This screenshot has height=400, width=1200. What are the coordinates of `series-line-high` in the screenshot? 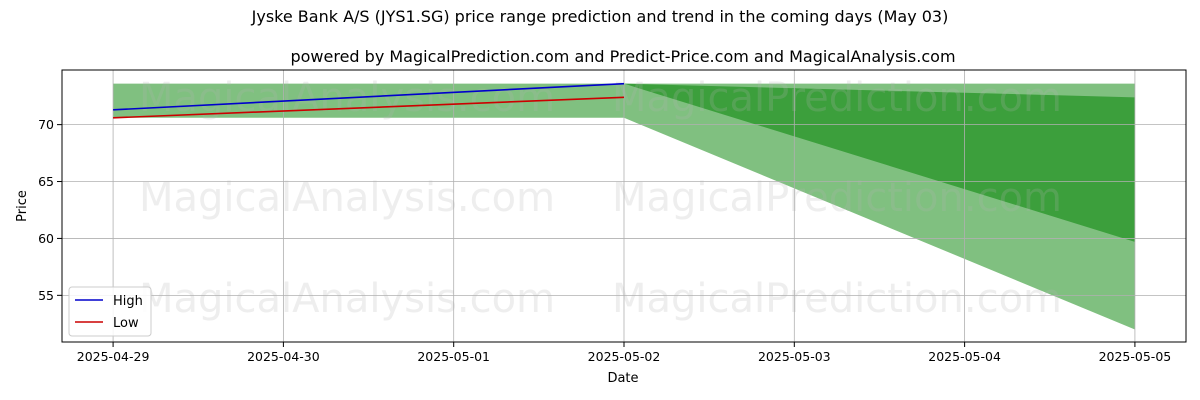 It's located at (369, 96).